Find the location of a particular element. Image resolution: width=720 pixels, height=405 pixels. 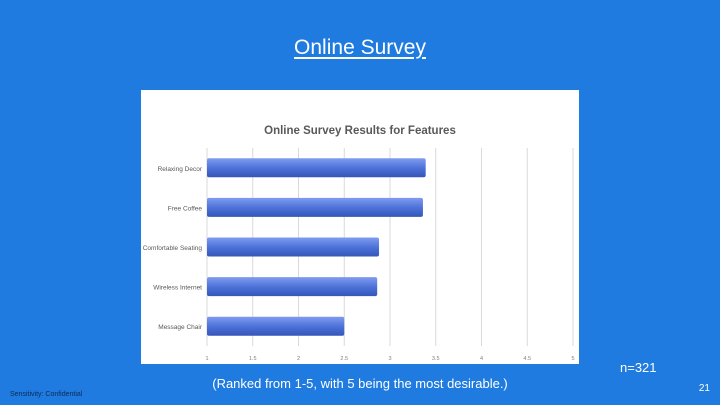

x-tick-label: 3 is located at coordinates (389, 359).